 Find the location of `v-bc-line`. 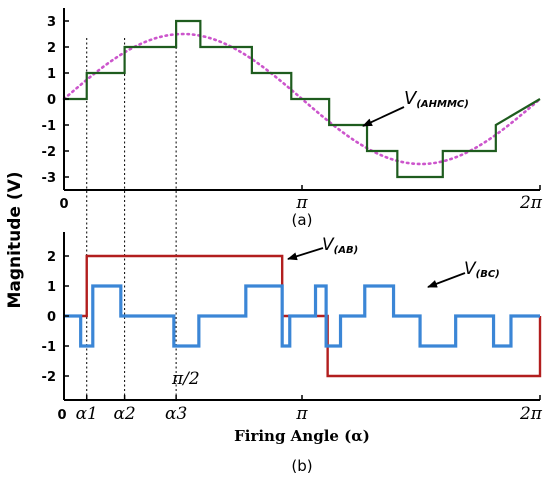

v-bc-line is located at coordinates (302, 316).